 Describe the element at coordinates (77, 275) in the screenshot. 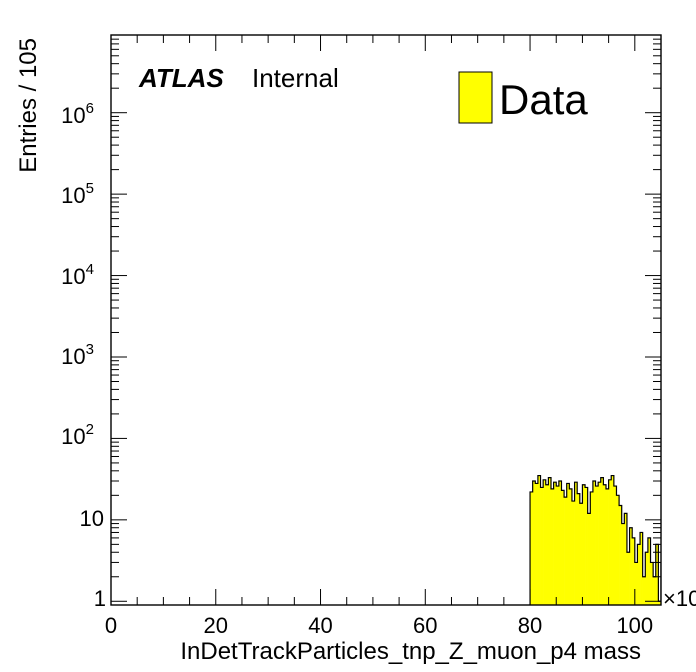

I see `y-tick-label: 10⁴` at that location.